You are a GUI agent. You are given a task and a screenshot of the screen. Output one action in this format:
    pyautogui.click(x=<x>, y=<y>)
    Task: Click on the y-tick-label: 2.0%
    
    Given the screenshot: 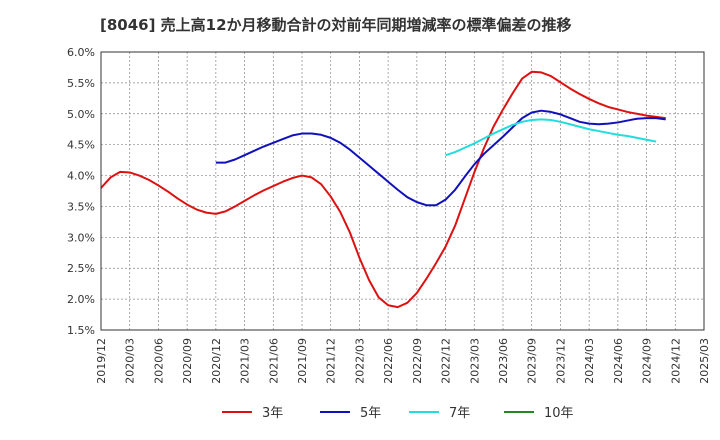 What is the action you would take?
    pyautogui.click(x=81, y=299)
    